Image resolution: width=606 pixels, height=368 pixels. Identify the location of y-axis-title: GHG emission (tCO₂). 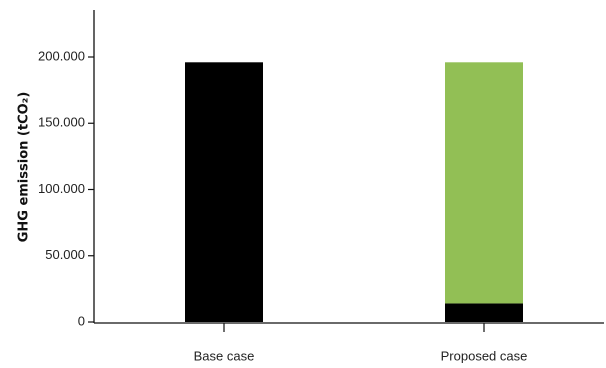
(24, 167).